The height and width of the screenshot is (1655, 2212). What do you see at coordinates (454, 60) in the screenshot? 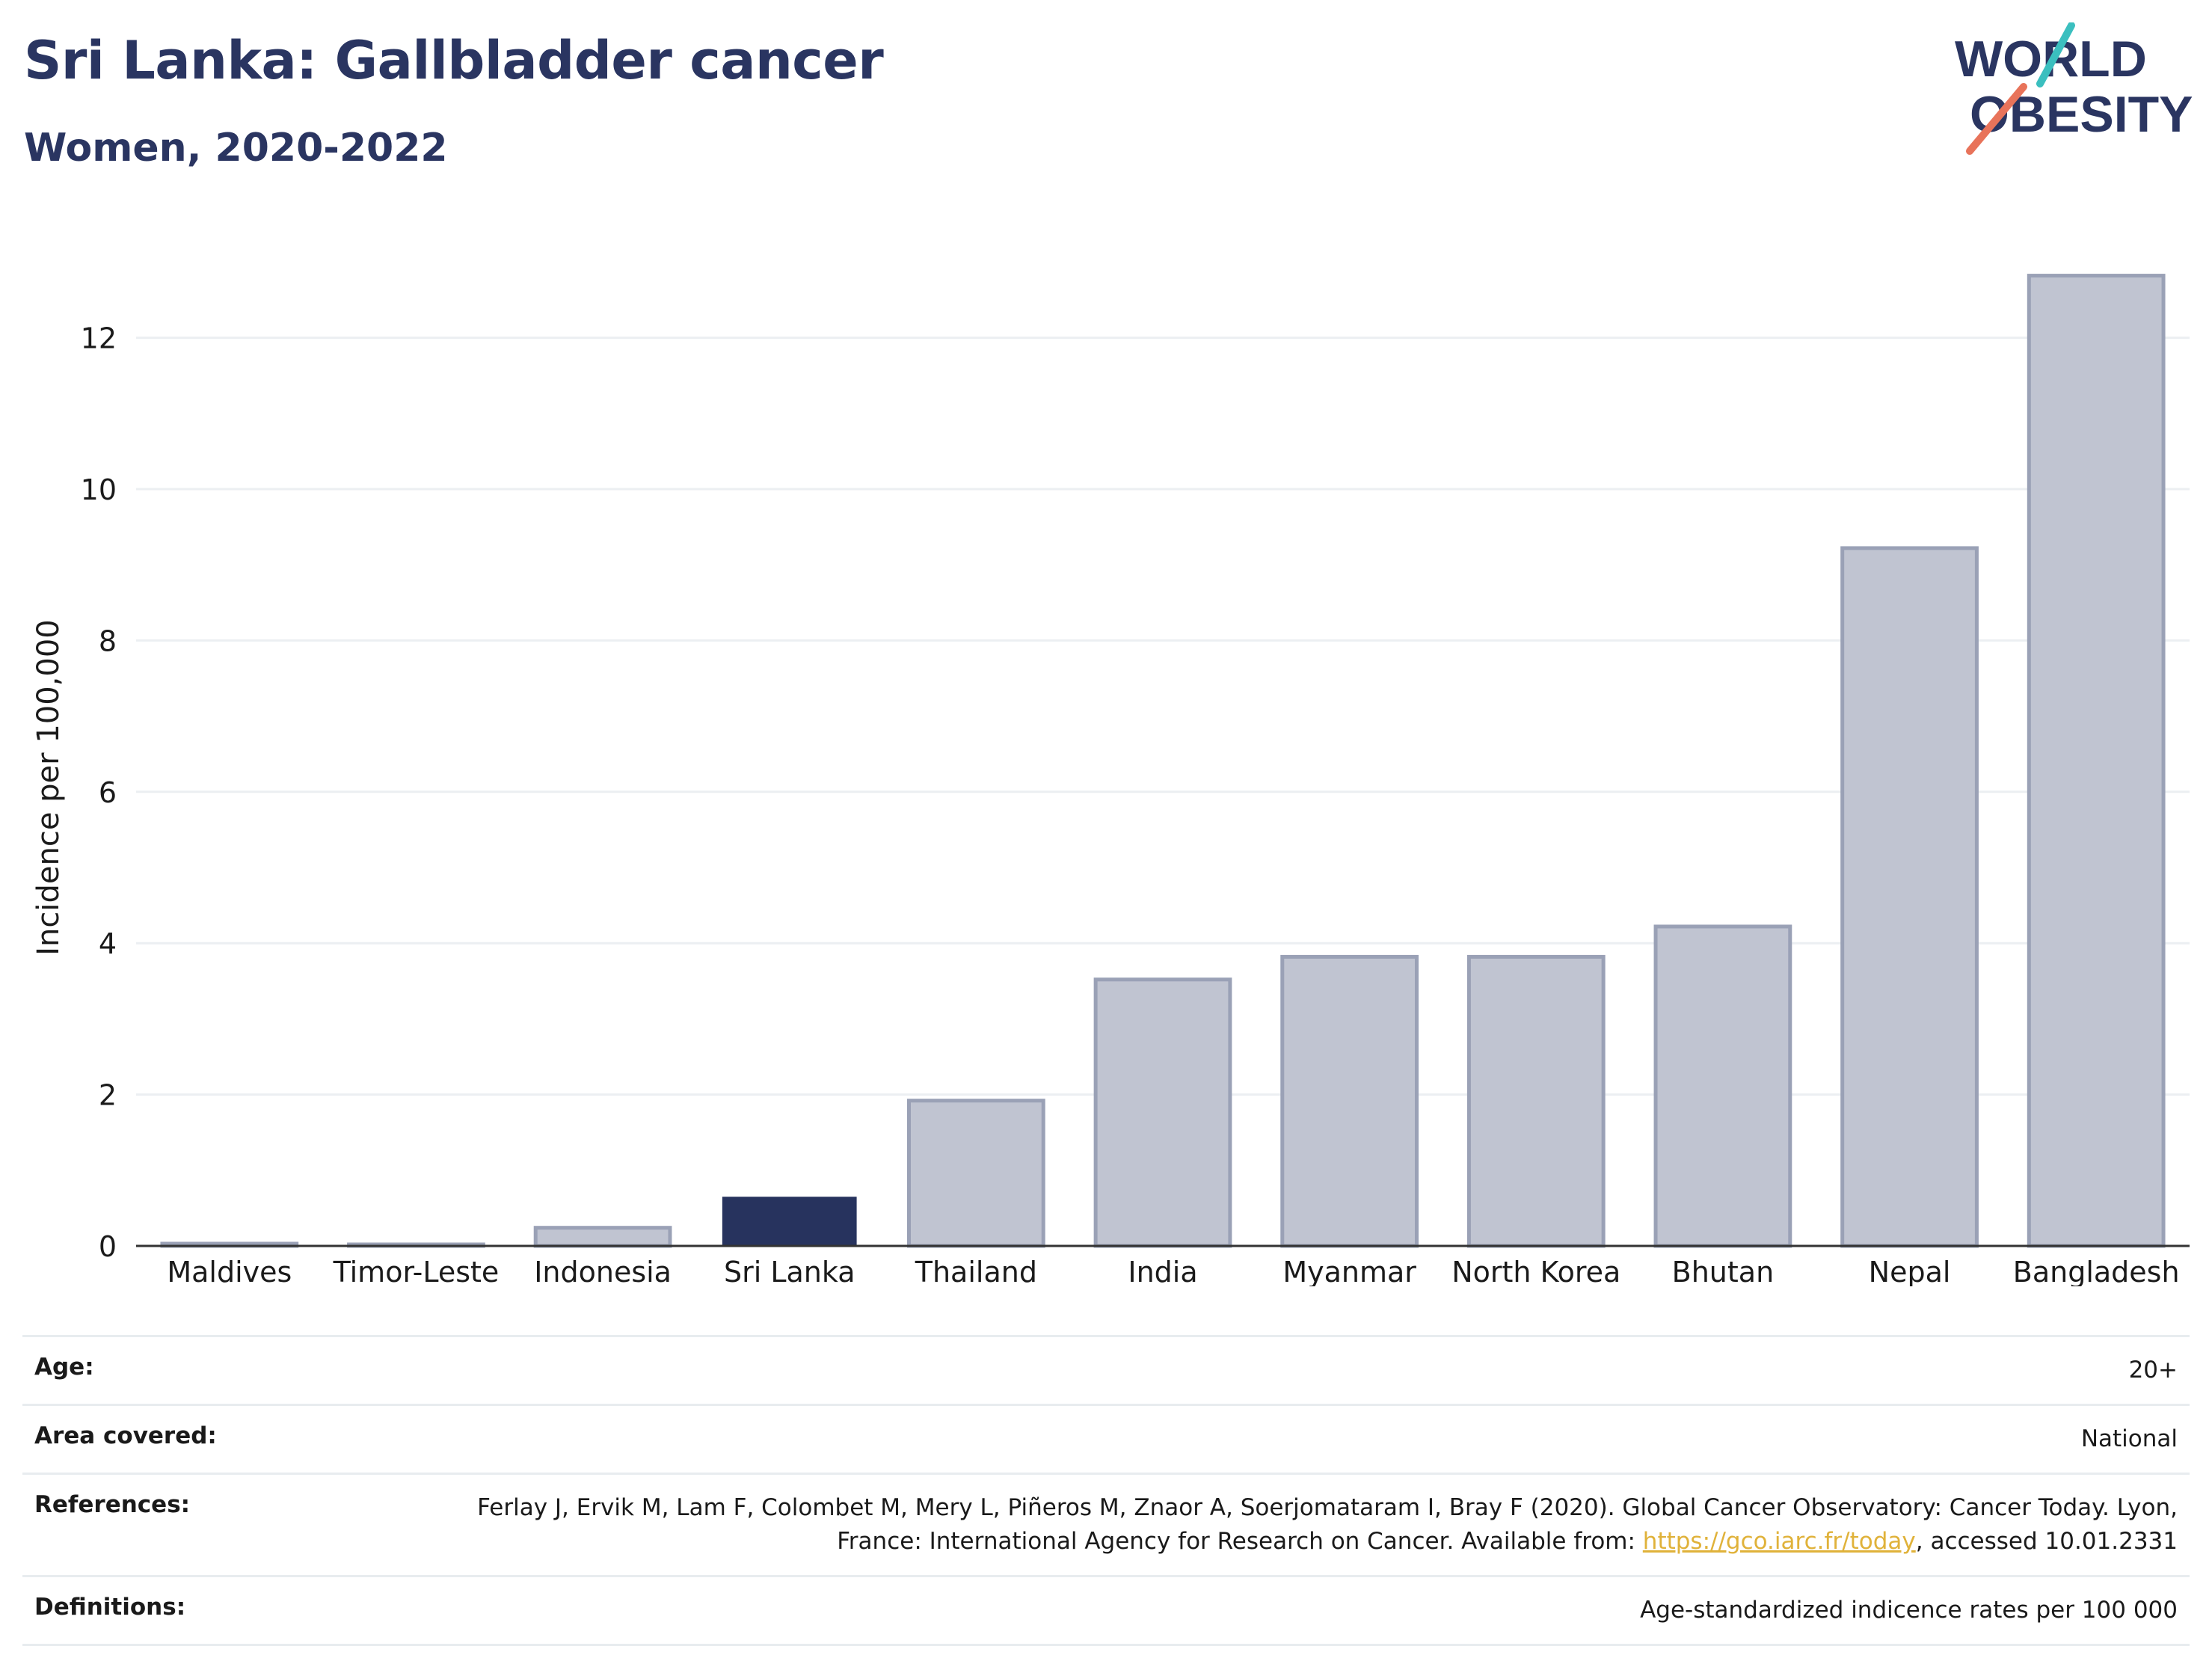
I see `chart-title: Sri Lanka: Gallbladder cancer` at bounding box center [454, 60].